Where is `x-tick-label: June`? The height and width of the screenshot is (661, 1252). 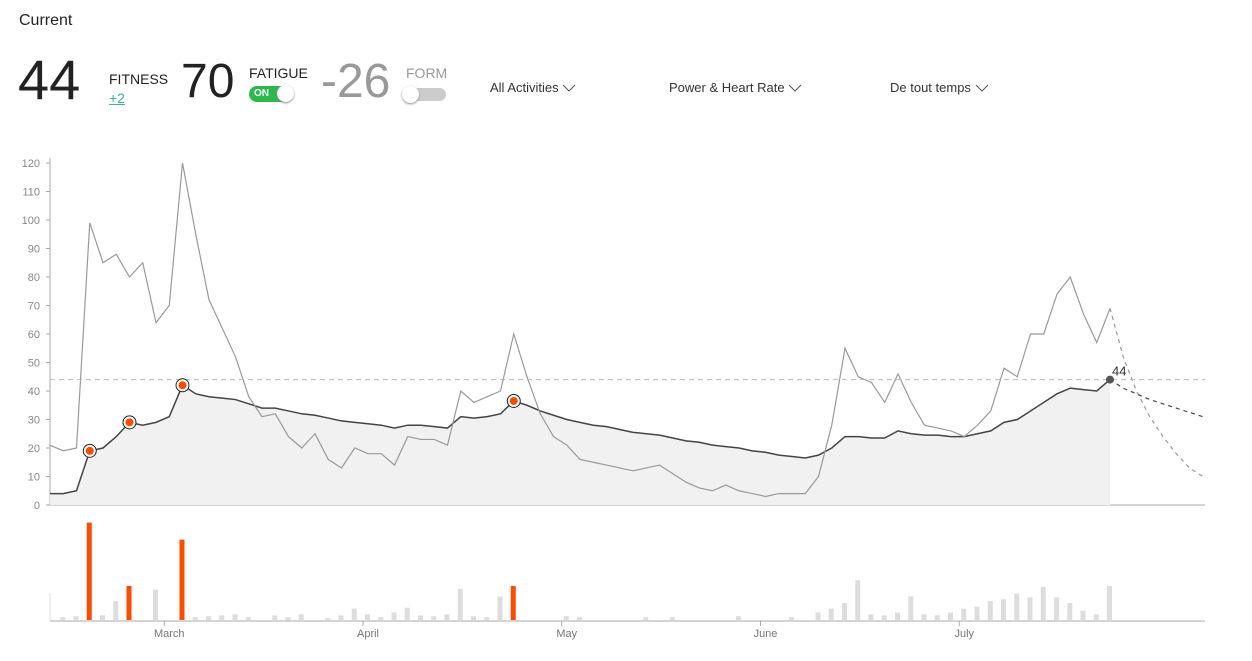 x-tick-label: June is located at coordinates (766, 634).